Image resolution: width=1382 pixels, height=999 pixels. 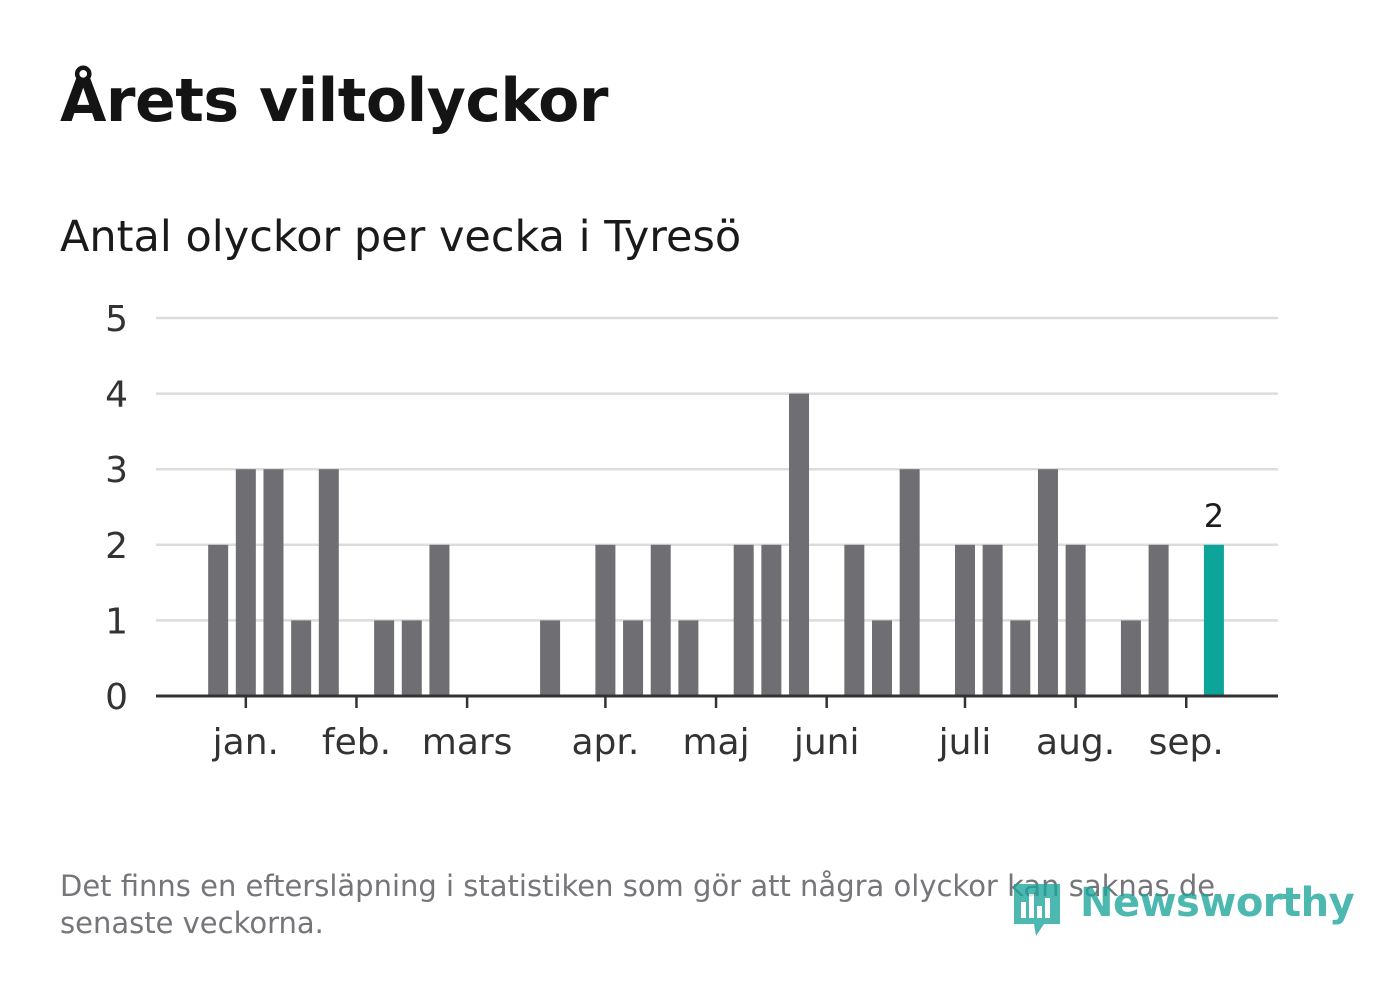 What do you see at coordinates (1186, 742) in the screenshot?
I see `x-tick-label: sep.` at bounding box center [1186, 742].